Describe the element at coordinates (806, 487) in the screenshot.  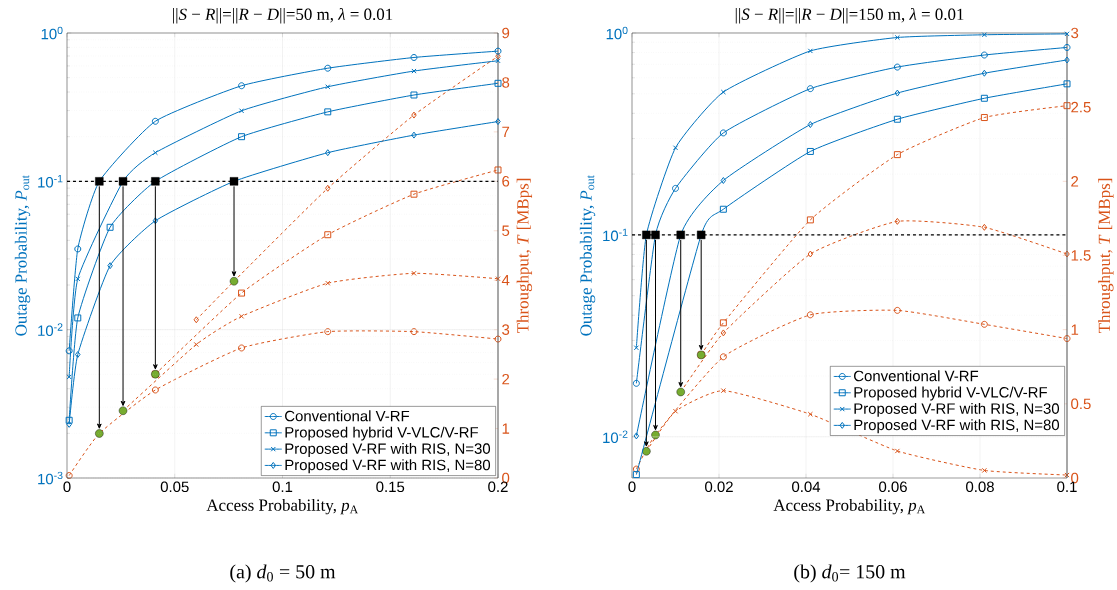
I see `x-tick-label: 0.04` at that location.